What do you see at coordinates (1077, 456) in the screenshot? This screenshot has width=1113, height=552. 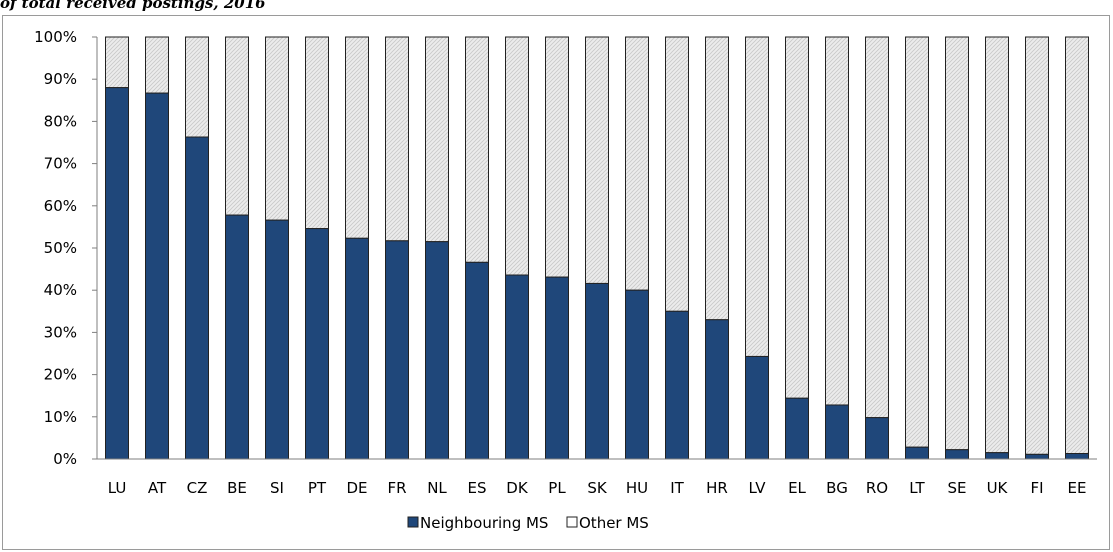 I see `bar-neighbouring-EE` at bounding box center [1077, 456].